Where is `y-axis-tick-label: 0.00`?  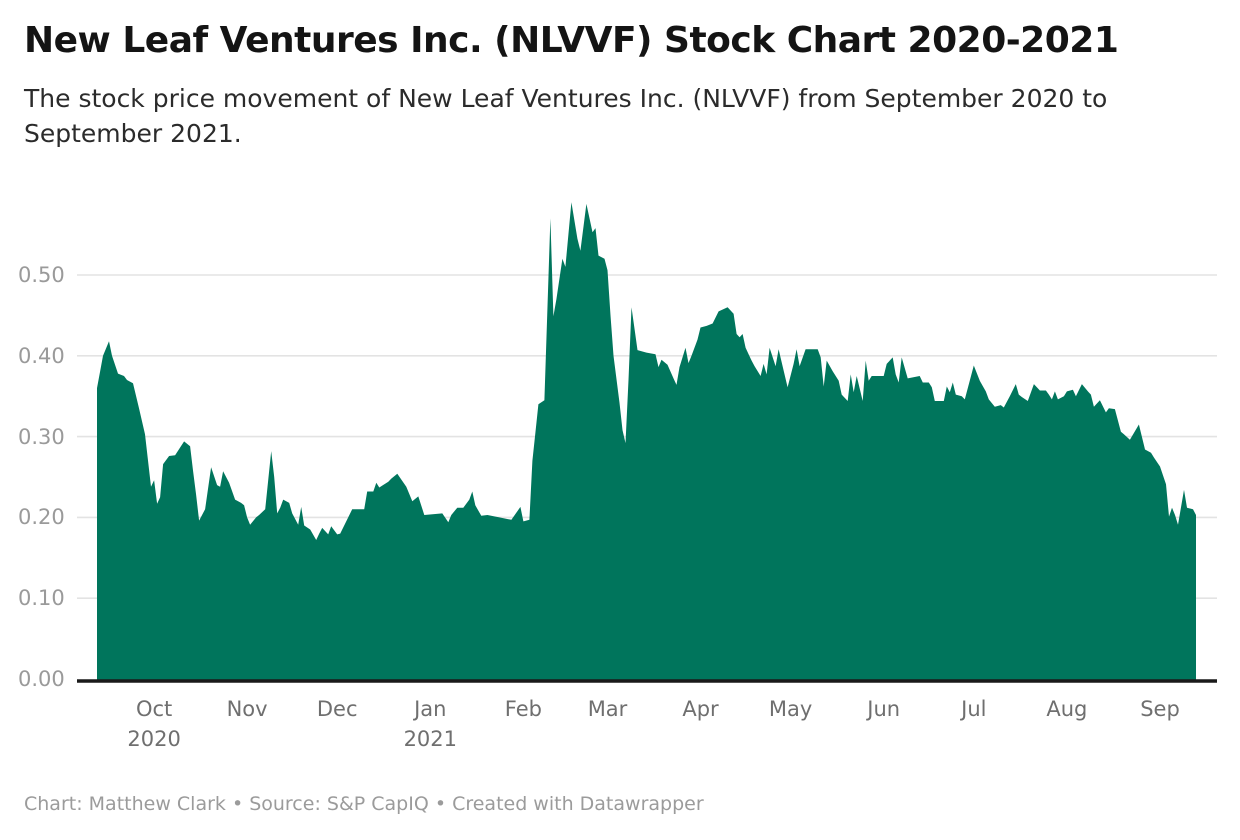 y-axis-tick-label: 0.00 is located at coordinates (41, 679).